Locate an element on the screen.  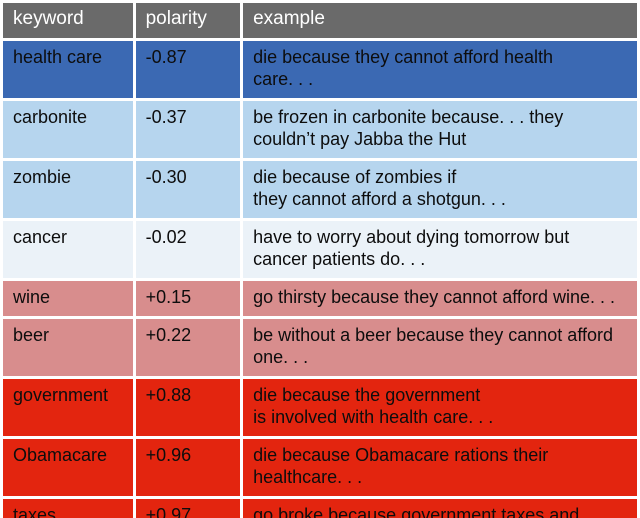
keyword-cell: Obamacare is located at coordinates (60, 455).